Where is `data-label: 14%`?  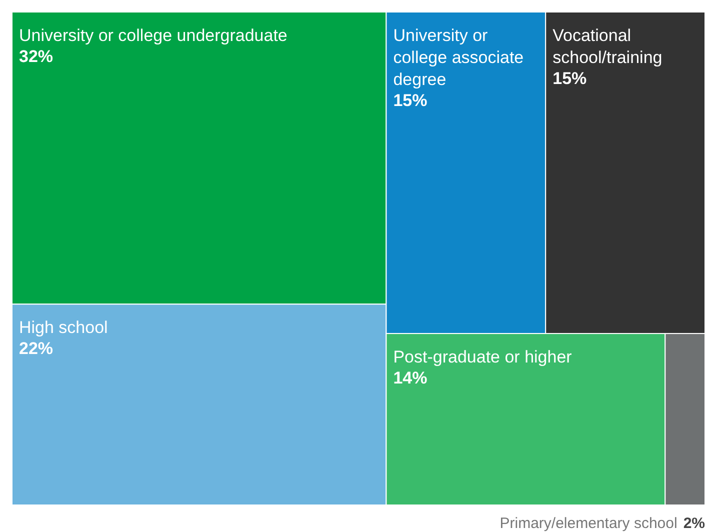 data-label: 14% is located at coordinates (410, 378).